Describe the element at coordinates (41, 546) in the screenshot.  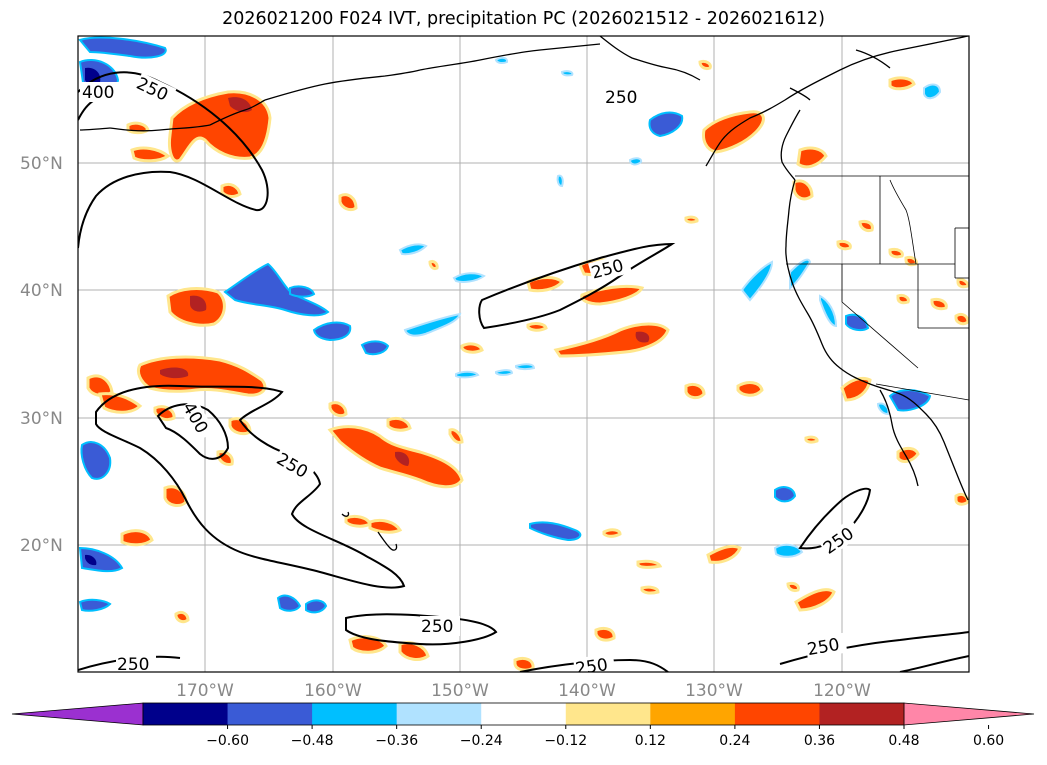
I see `lat-label: 20°N` at that location.